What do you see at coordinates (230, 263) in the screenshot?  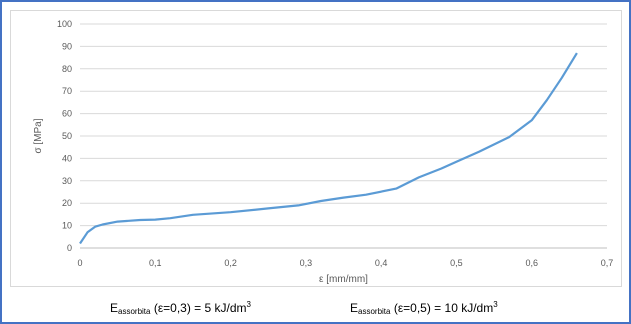 I see `x-tick-label: 0,2` at bounding box center [230, 263].